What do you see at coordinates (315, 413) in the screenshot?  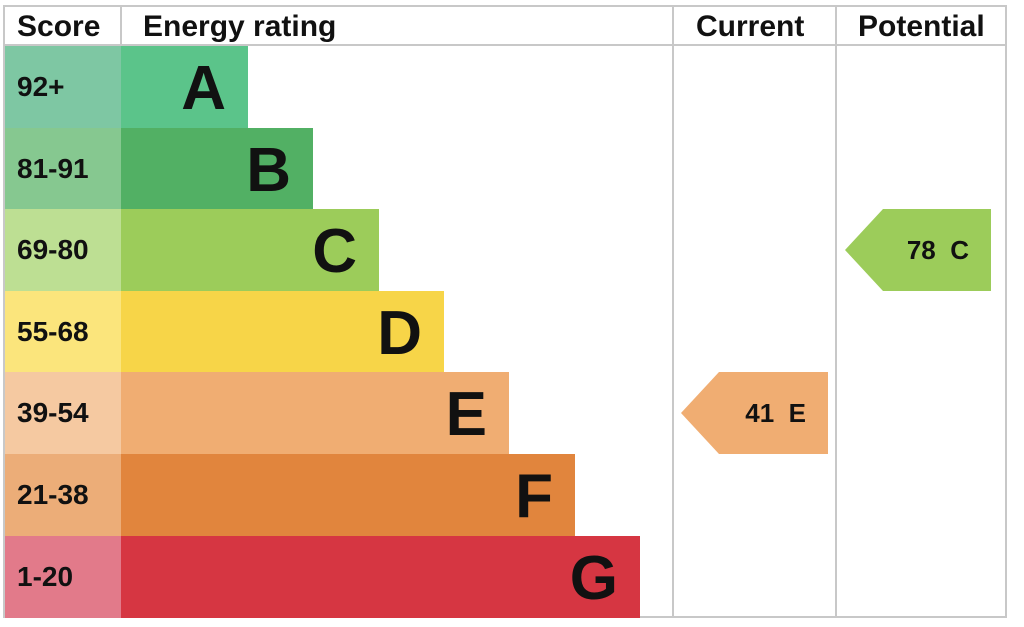 I see `rating-bar: E` at bounding box center [315, 413].